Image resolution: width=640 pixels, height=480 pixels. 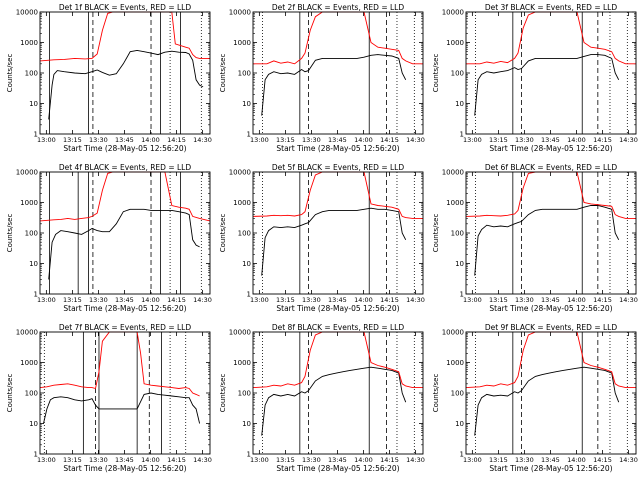 What do you see at coordinates (125, 167) in the screenshot?
I see `chart-title: Det 4f BLACK = Events, RED = LLD` at bounding box center [125, 167].